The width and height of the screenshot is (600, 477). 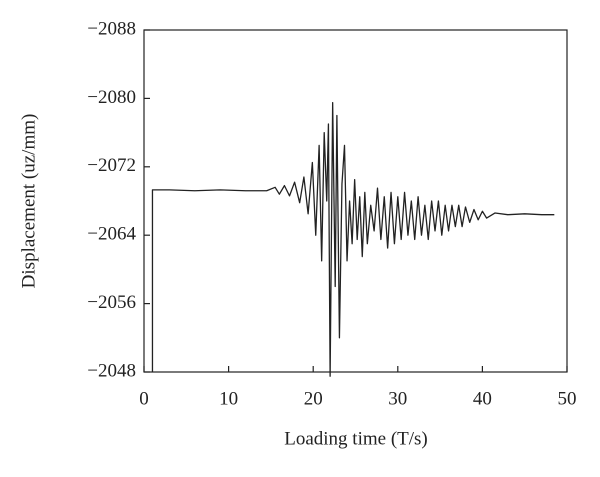 What do you see at coordinates (397, 398) in the screenshot?
I see `x-tick-label: 30` at bounding box center [397, 398].